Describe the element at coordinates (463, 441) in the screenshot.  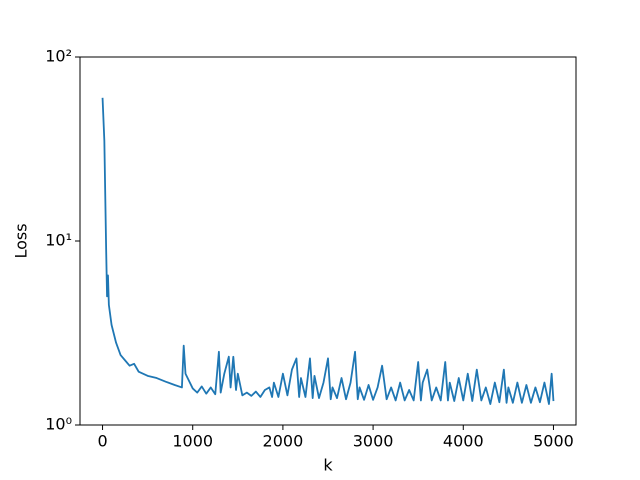
I see `x-tick-label: 4000` at that location.